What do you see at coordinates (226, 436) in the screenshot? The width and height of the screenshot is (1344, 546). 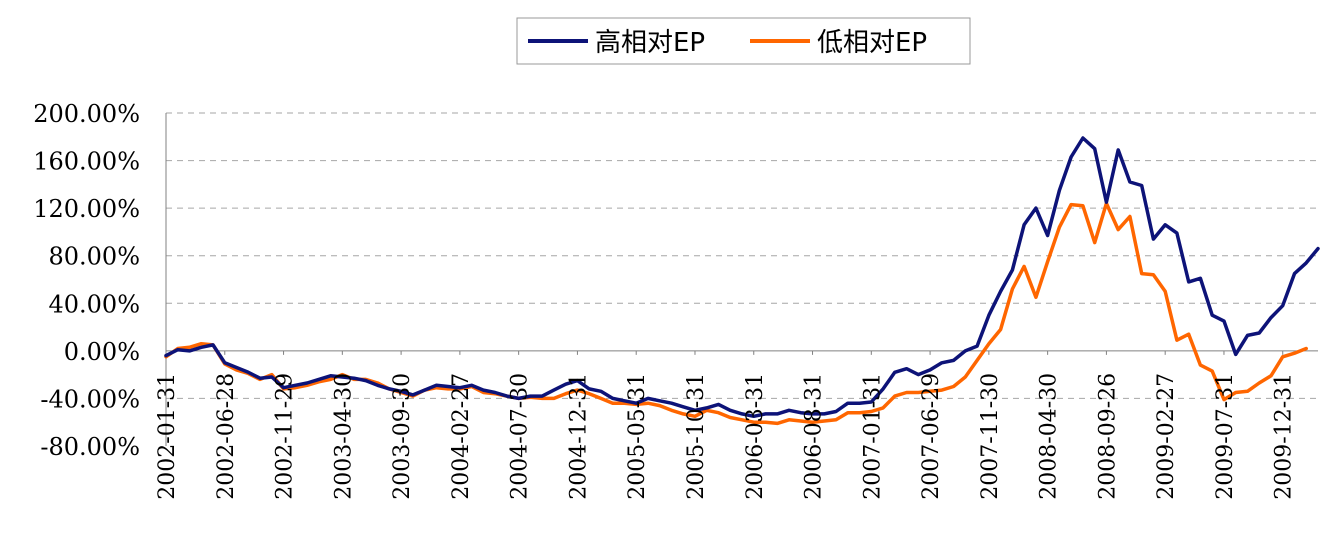 I see `x-tick-label: 2002-06-28` at bounding box center [226, 436].